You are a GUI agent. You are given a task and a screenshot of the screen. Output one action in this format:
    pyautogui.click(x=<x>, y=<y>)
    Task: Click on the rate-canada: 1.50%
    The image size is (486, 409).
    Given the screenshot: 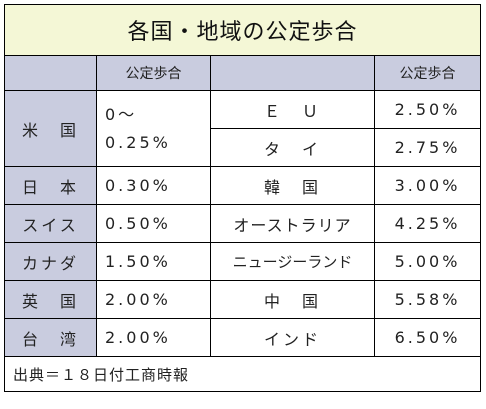 What is the action you would take?
    pyautogui.click(x=153, y=261)
    